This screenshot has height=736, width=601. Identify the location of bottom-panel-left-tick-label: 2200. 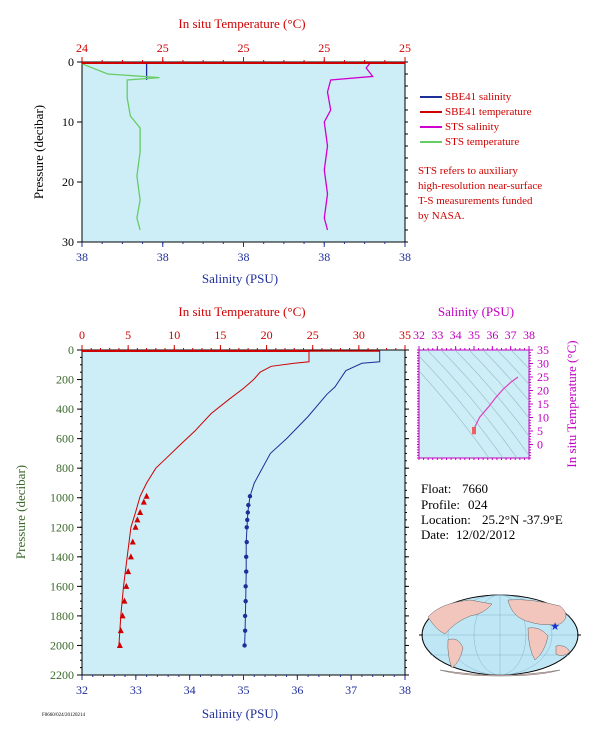
(62, 675).